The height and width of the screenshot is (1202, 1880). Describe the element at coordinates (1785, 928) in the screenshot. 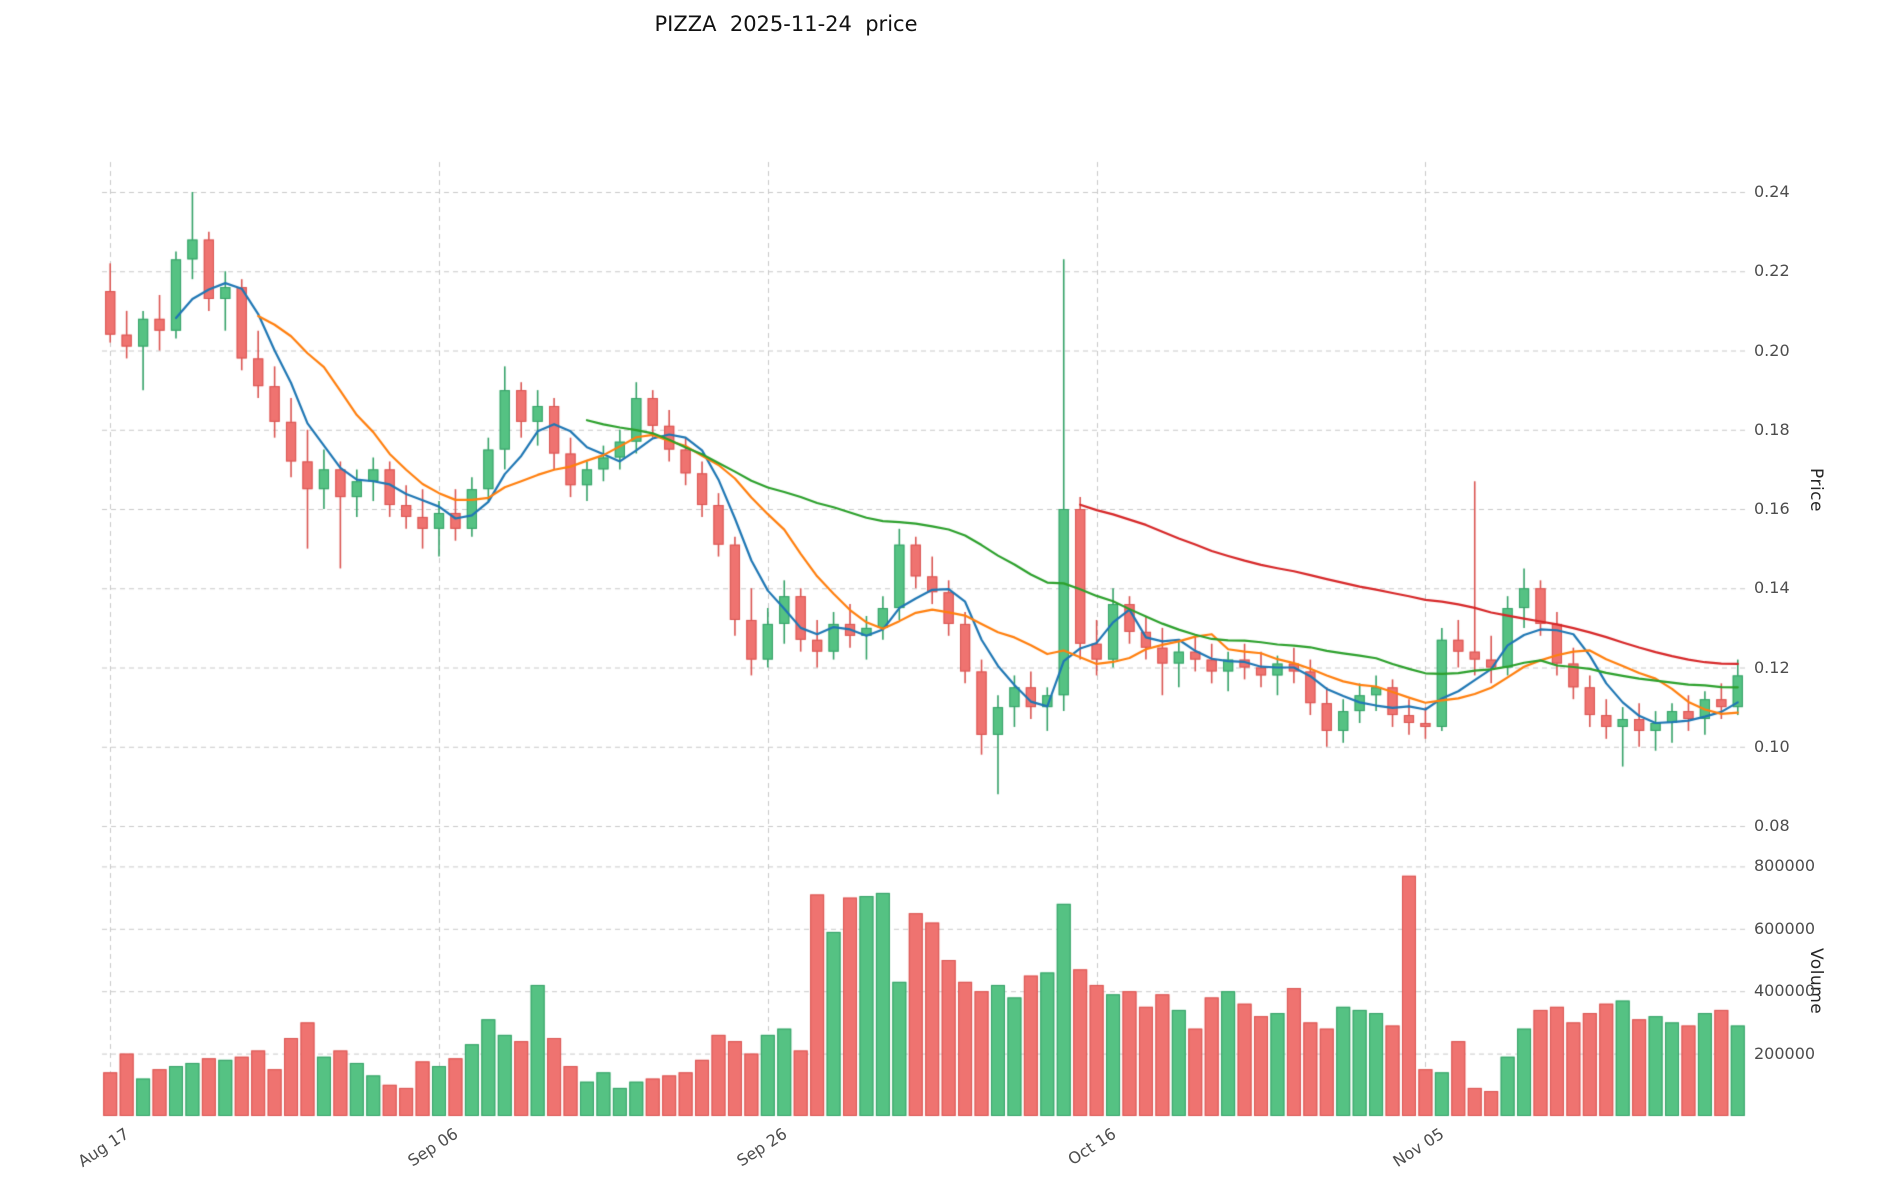

I see `volume-tick-label: 600000` at that location.